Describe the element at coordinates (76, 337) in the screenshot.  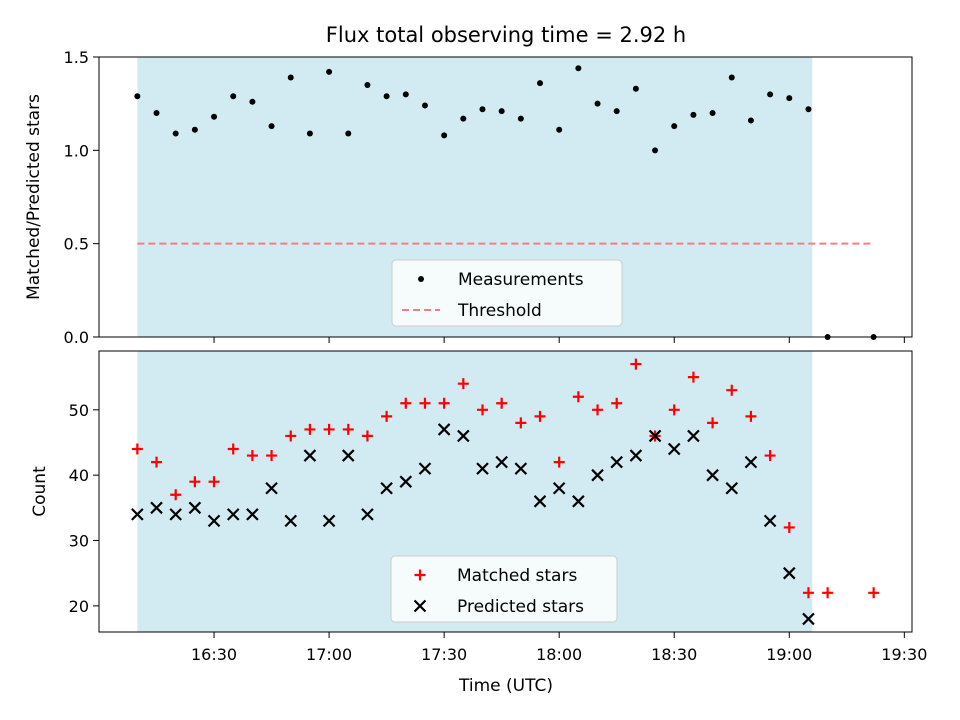
I see `y-tick-label: 0.0` at that location.